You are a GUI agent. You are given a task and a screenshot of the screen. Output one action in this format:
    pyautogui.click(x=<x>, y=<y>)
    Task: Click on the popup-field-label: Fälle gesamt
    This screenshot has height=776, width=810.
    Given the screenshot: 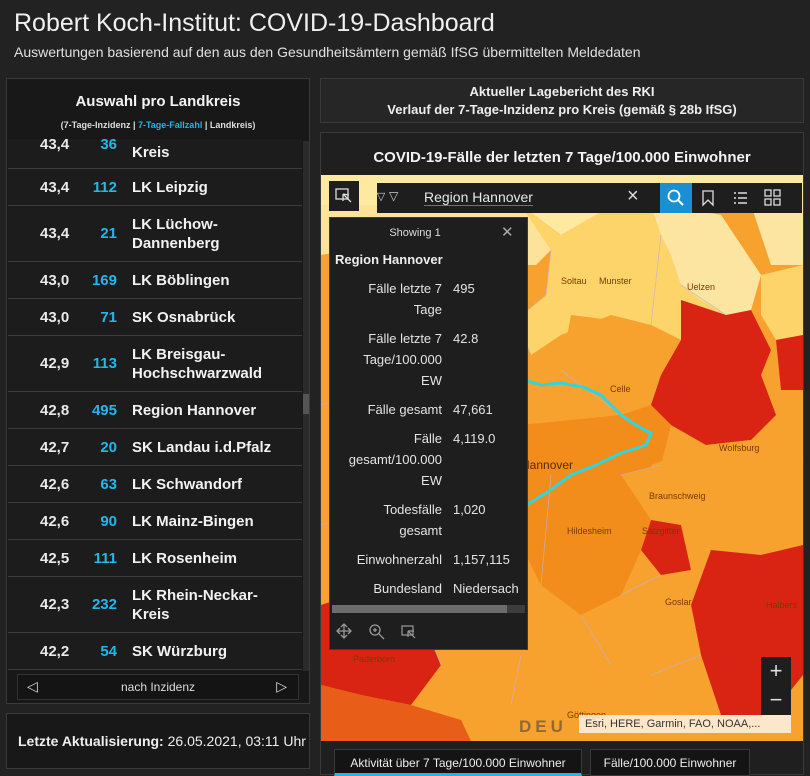 What is the action you would take?
    pyautogui.click(x=404, y=409)
    